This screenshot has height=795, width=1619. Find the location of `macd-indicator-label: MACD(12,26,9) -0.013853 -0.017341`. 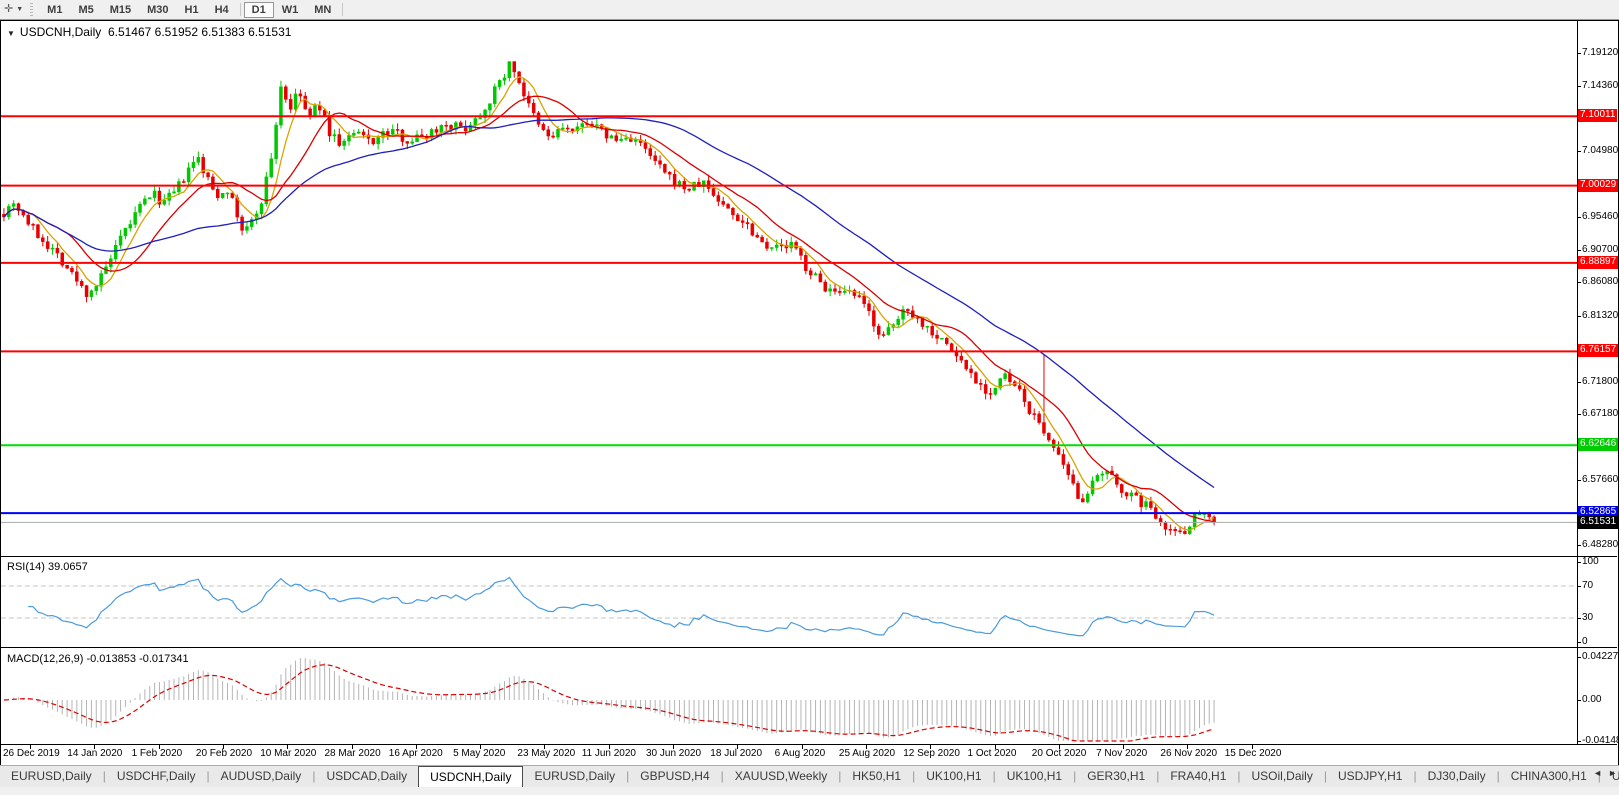

macd-indicator-label: MACD(12,26,9) -0.013853 -0.017341 is located at coordinates (98, 659).